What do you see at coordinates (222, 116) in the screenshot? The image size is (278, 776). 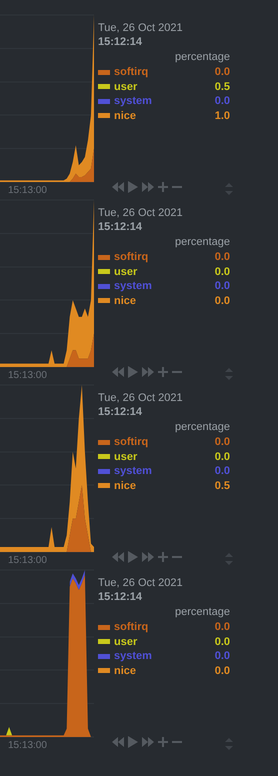 I see `text: 1.0` at bounding box center [222, 116].